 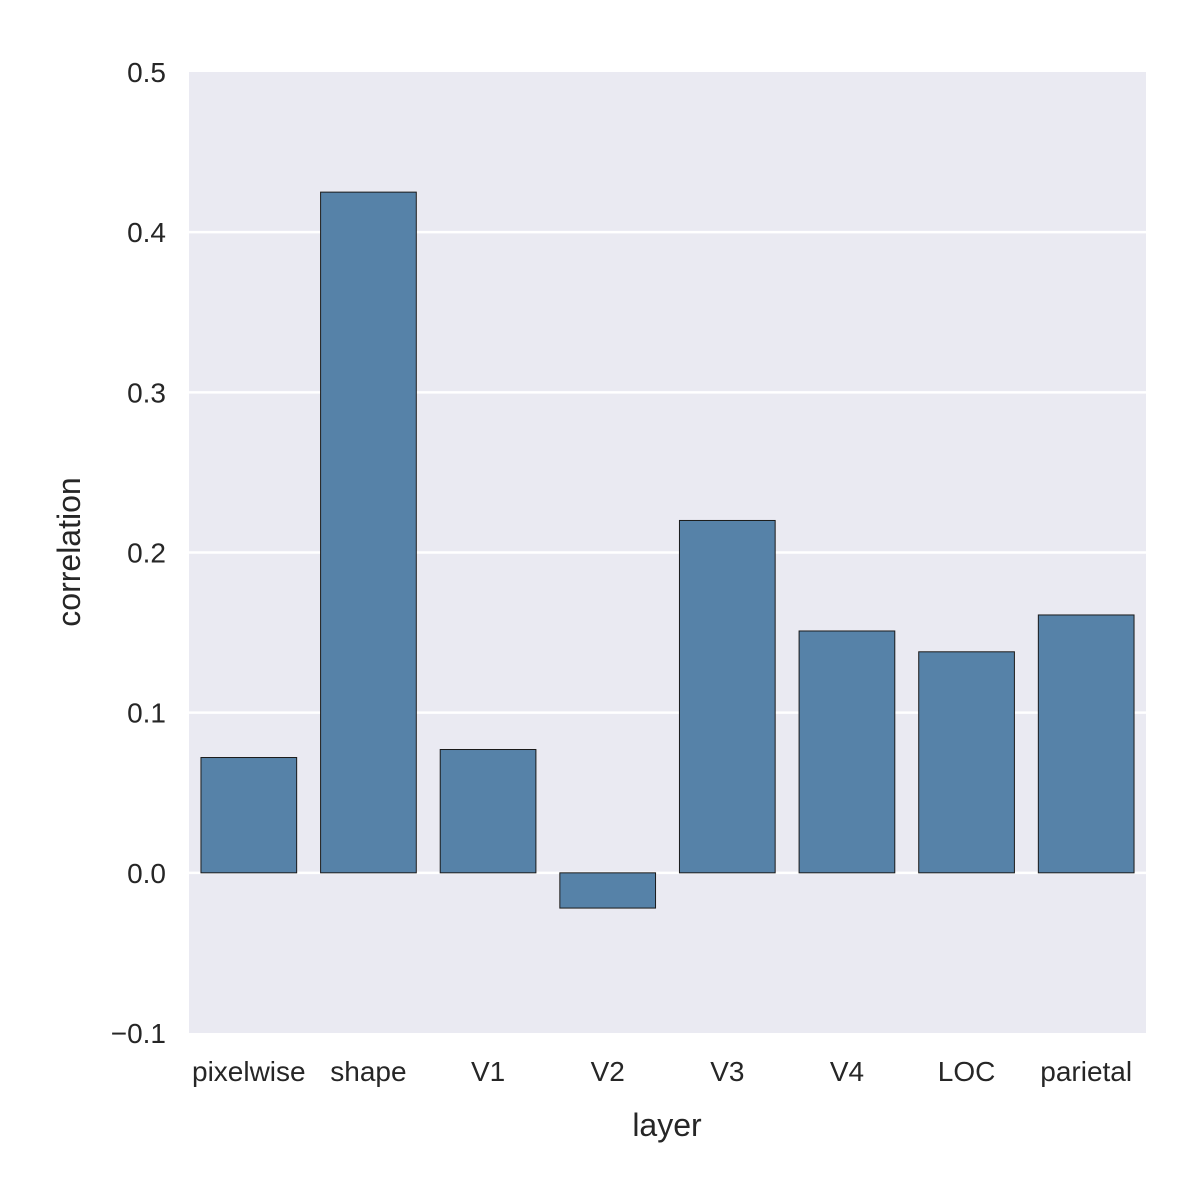 I want to click on x-tick-label: shape, so click(x=368, y=1071).